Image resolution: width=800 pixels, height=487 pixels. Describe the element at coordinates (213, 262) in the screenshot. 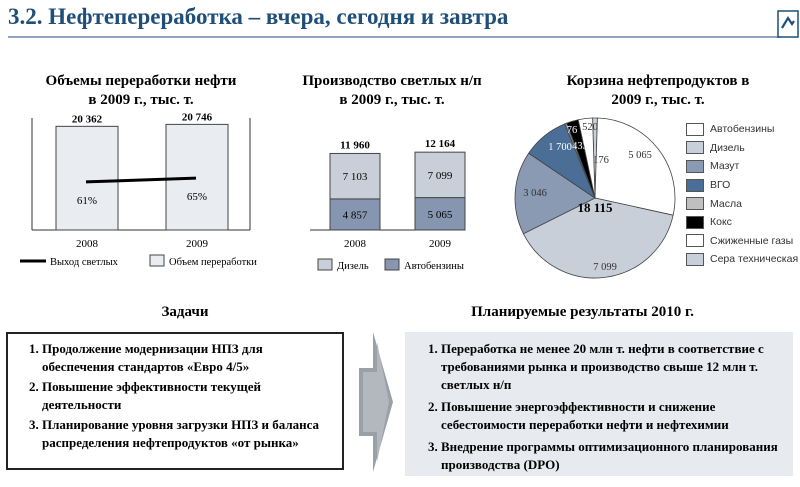

I see `chart1-legend-label: Объем переработки` at that location.